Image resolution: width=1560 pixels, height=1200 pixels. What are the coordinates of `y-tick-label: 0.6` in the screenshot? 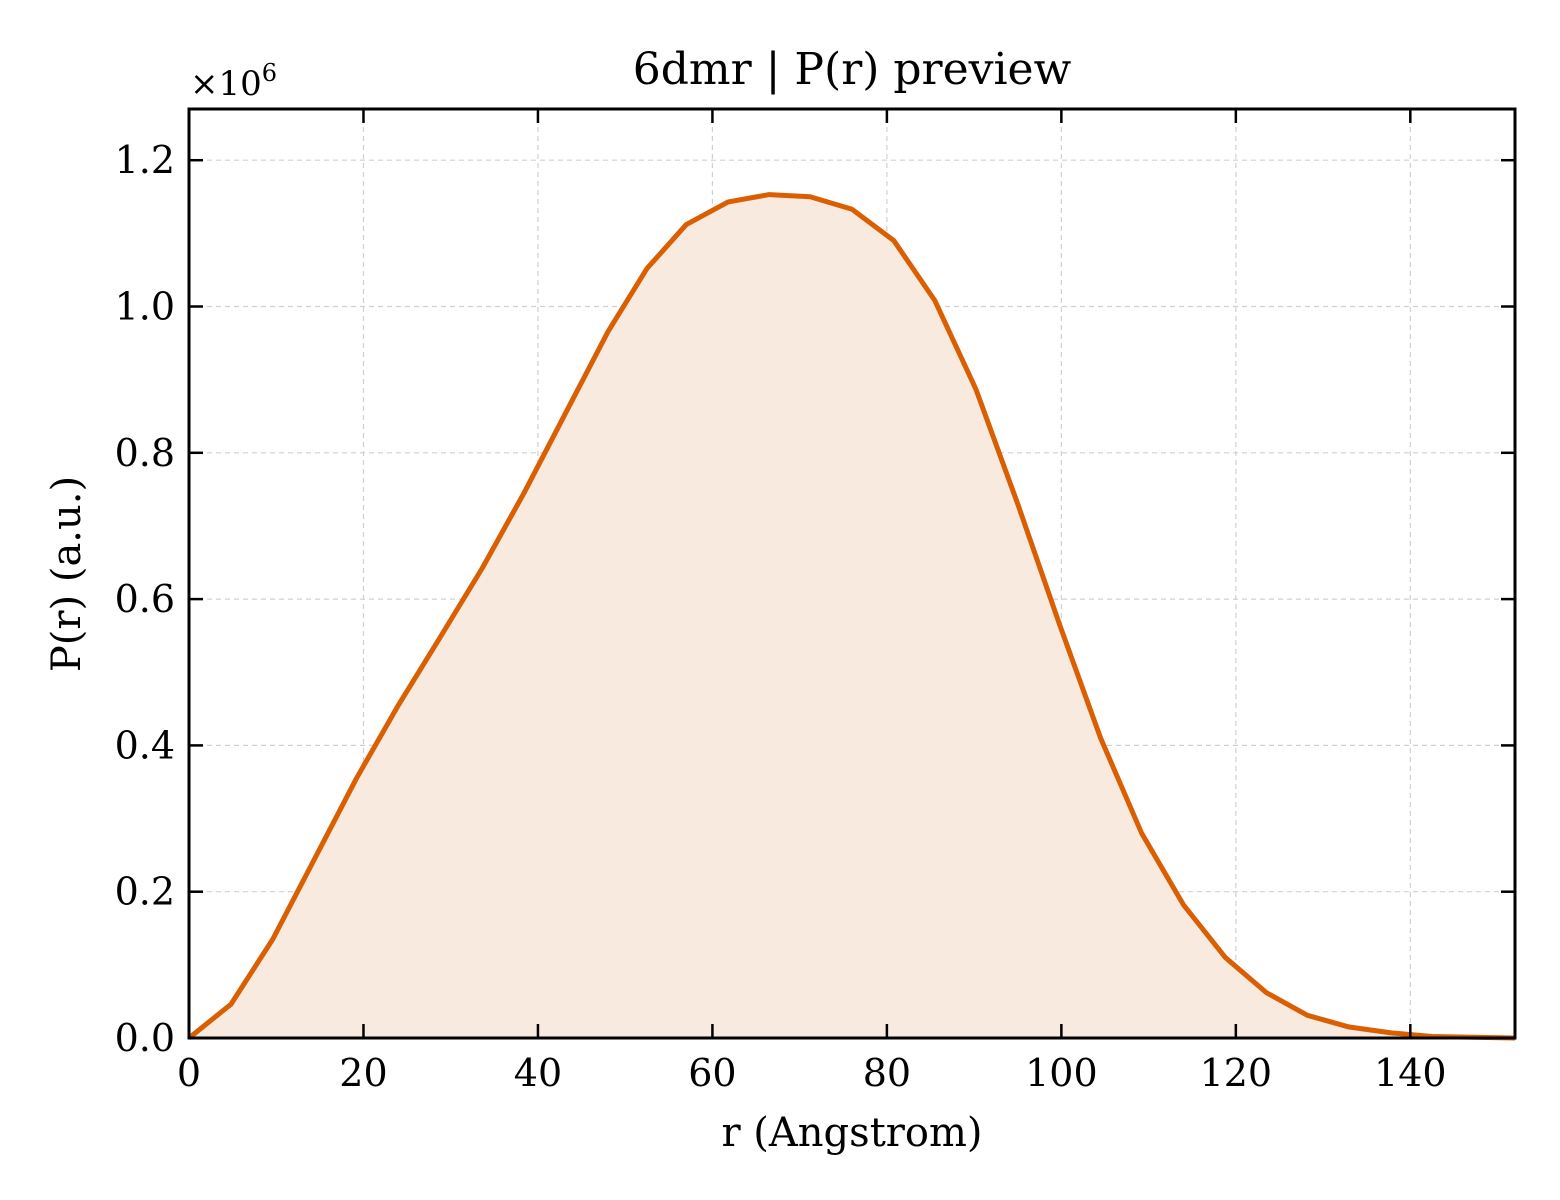 It's located at (145, 599).